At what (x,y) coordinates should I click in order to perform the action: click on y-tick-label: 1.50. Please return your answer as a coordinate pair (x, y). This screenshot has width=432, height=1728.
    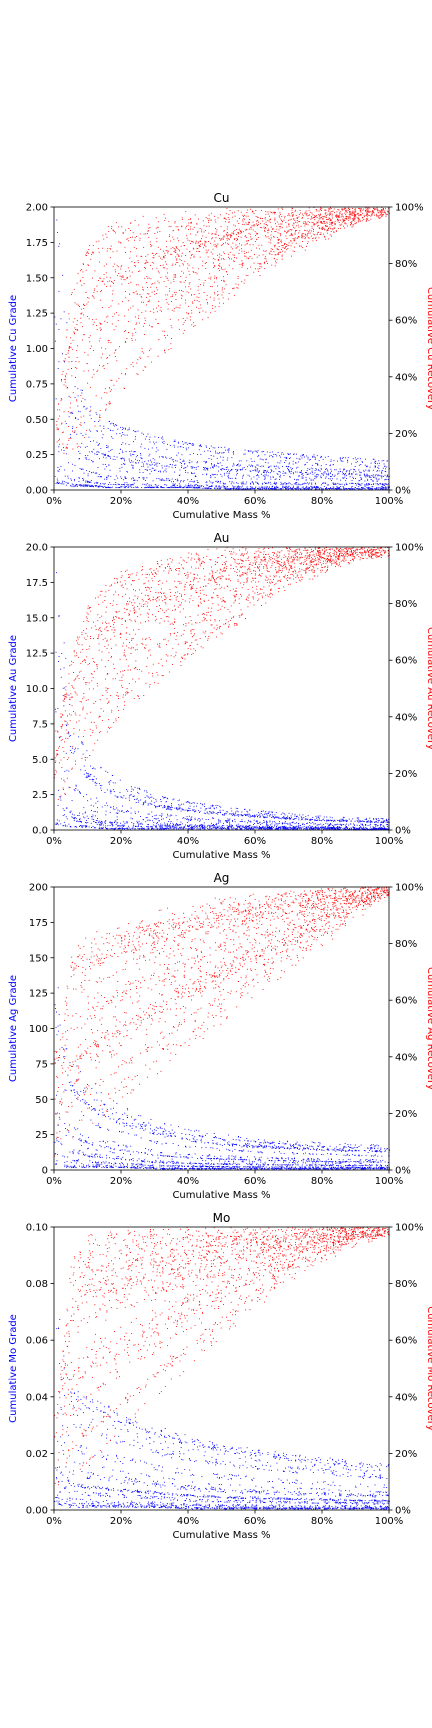
    Looking at the image, I should click on (37, 278).